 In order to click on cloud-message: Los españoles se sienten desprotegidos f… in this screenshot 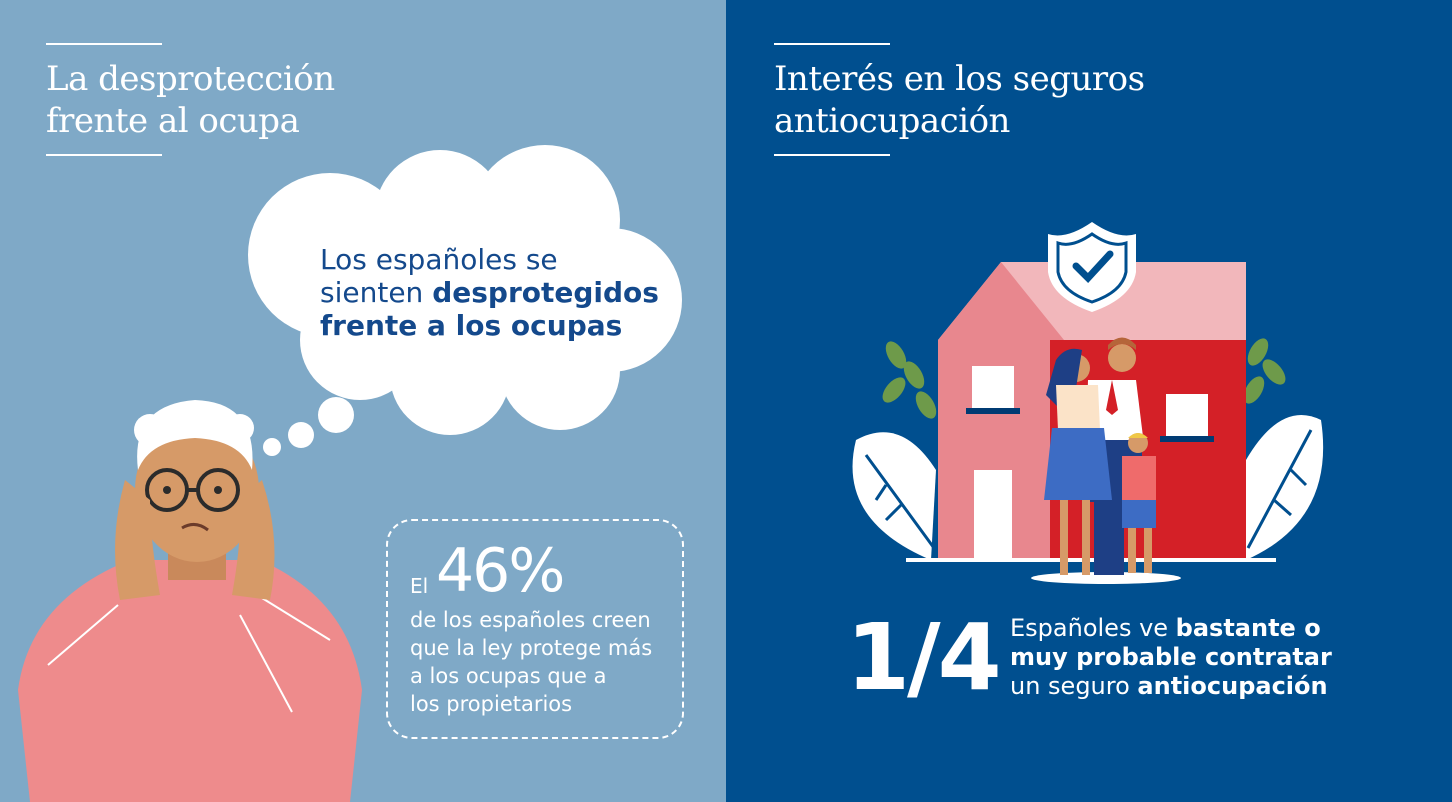, I will do `click(510, 292)`.